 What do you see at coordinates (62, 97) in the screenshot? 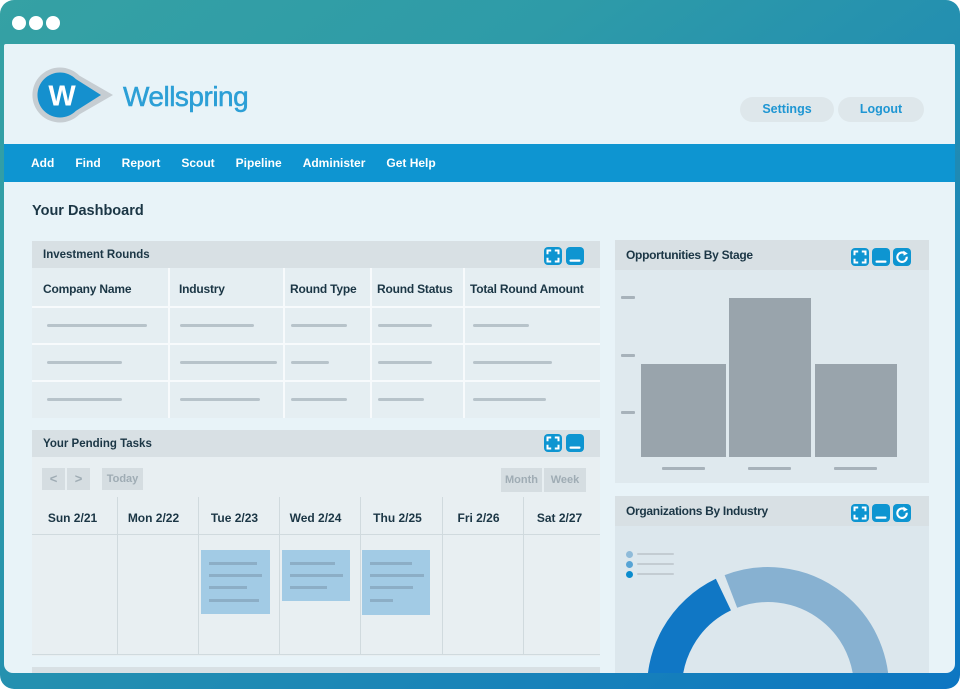
I see `svg-text: W` at bounding box center [62, 97].